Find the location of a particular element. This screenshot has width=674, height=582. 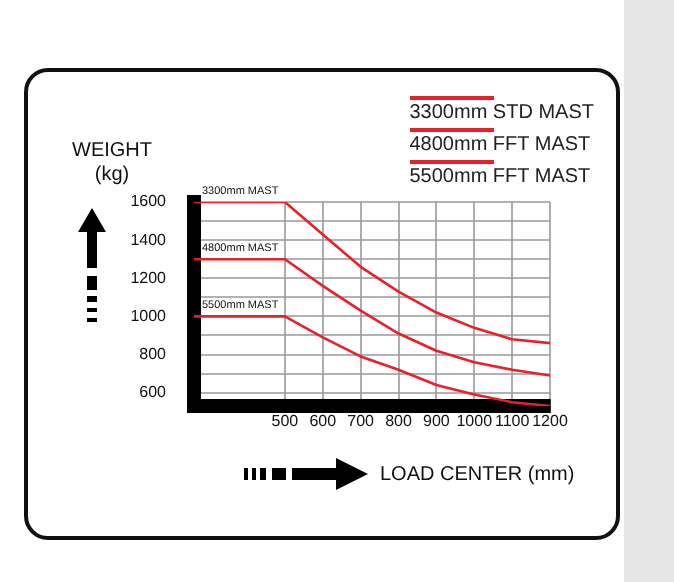

legend-label: 3300mm STD MAST is located at coordinates (501, 113).